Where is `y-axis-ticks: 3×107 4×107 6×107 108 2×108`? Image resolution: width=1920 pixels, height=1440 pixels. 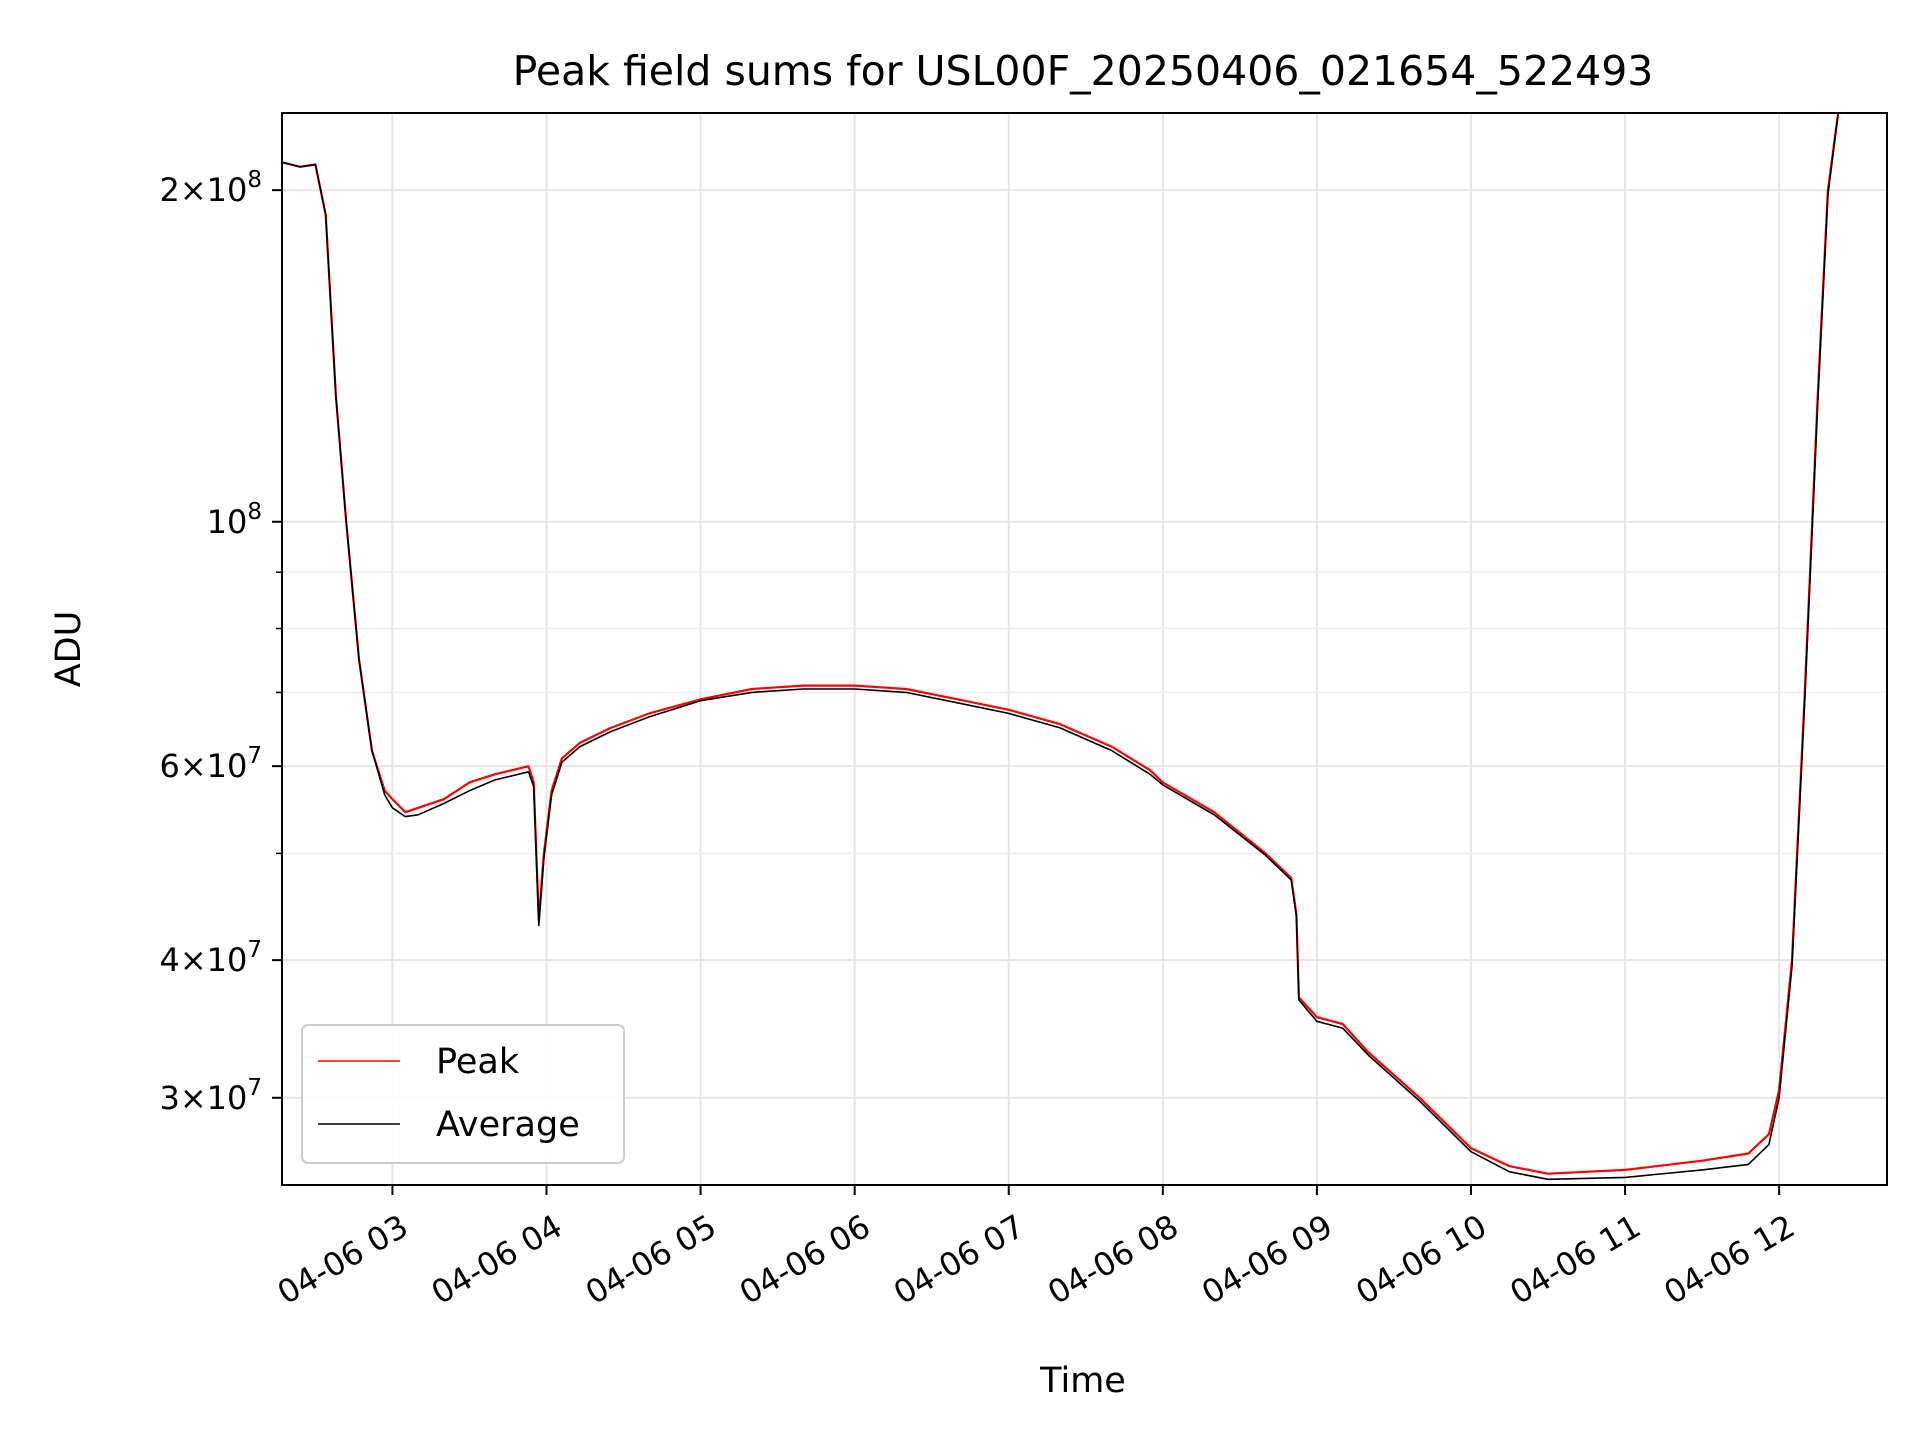
y-axis-ticks: 3×107 4×107 6×107 108 2×108 is located at coordinates (220, 642).